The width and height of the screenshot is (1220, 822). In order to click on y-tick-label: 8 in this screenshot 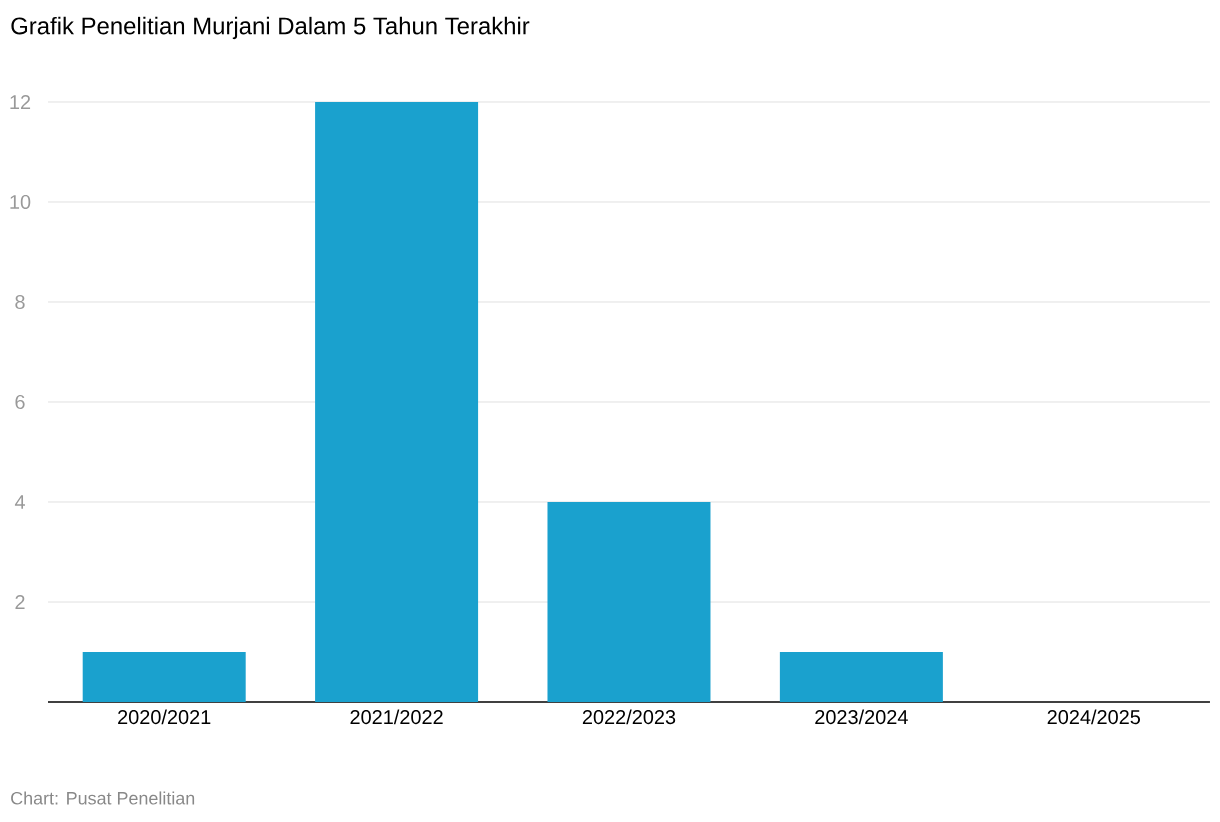, I will do `click(20, 302)`.